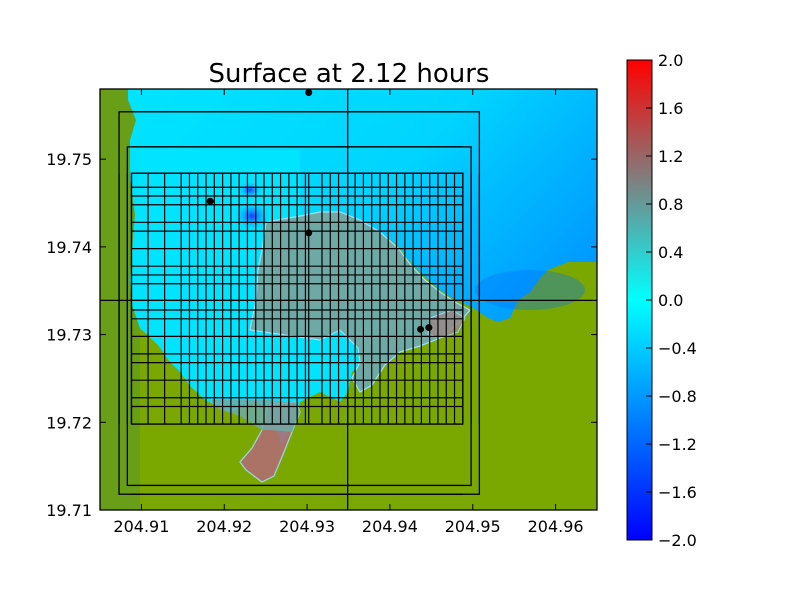 This screenshot has height=600, width=800. I want to click on colorbar-tick-label-2: 1.2, so click(670, 156).